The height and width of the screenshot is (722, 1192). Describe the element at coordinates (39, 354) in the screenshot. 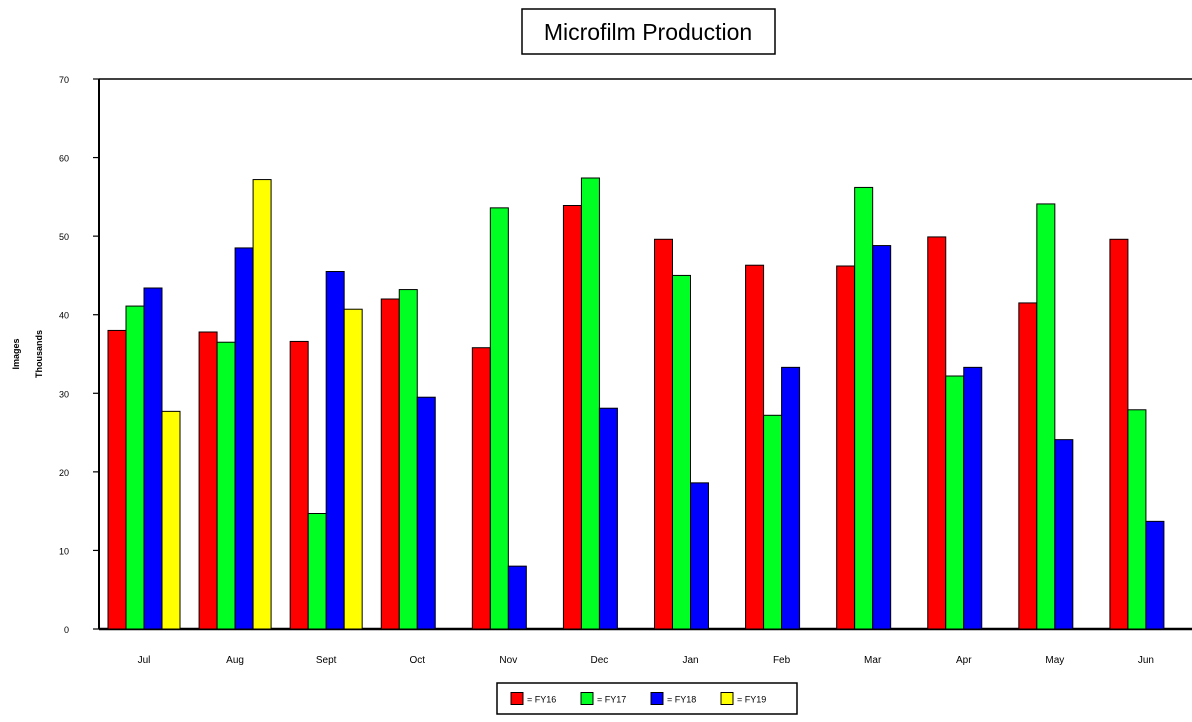

I see `y-axis-label-line-2: Thousands` at that location.